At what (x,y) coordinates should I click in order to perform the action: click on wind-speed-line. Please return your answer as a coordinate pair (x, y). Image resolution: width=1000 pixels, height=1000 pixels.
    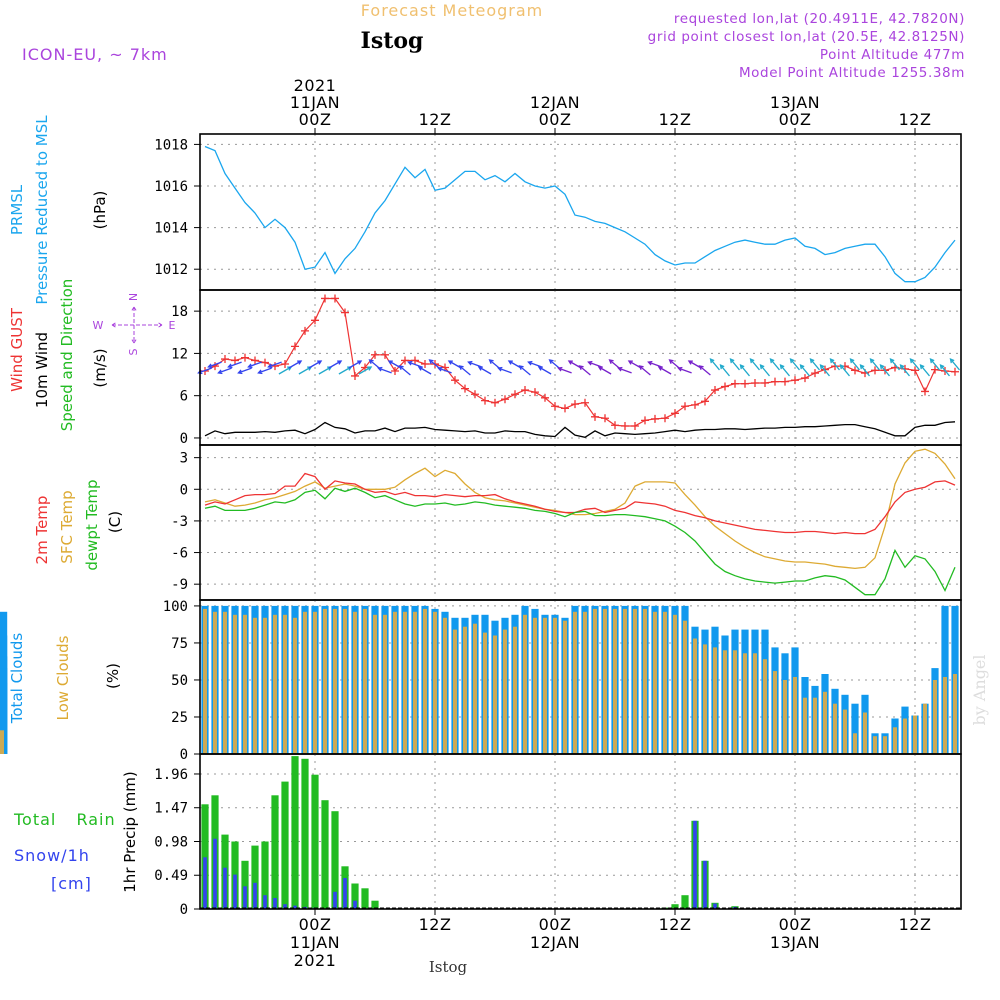
    Looking at the image, I should click on (580, 429).